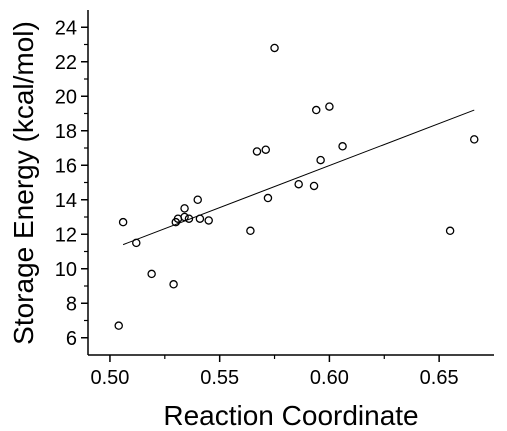  What do you see at coordinates (274, 372) in the screenshot?
I see `x-ticks: 0.50 0.55 0.60 0.65` at bounding box center [274, 372].